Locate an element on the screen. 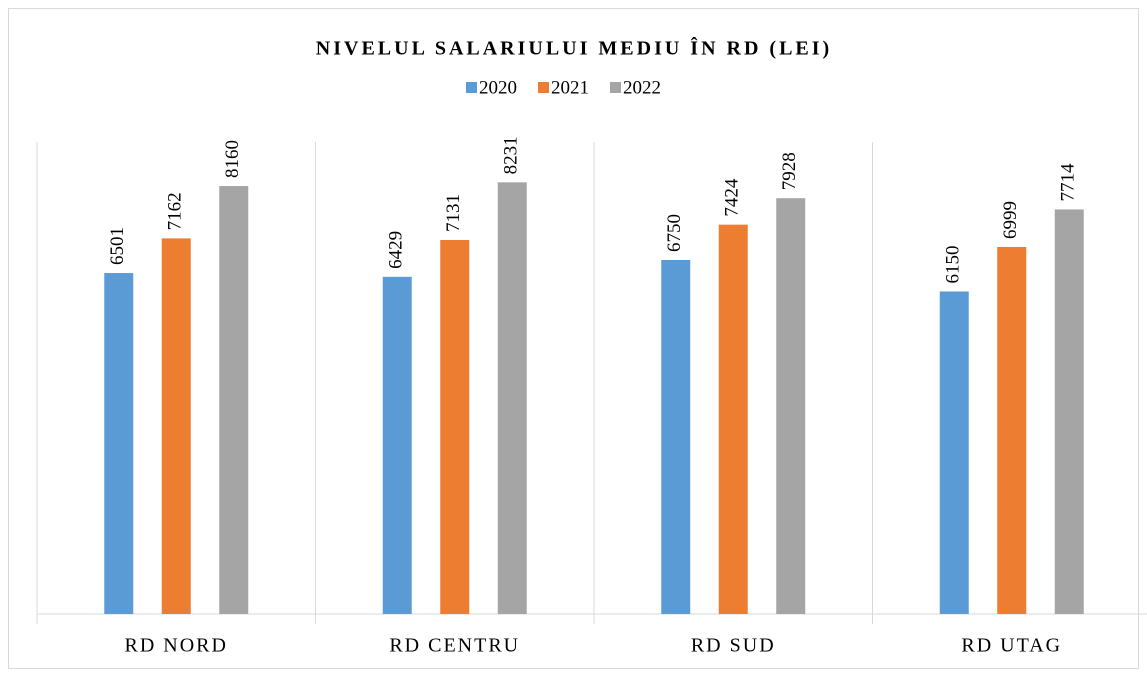 The height and width of the screenshot is (677, 1147). data-label: 6150 is located at coordinates (953, 264).